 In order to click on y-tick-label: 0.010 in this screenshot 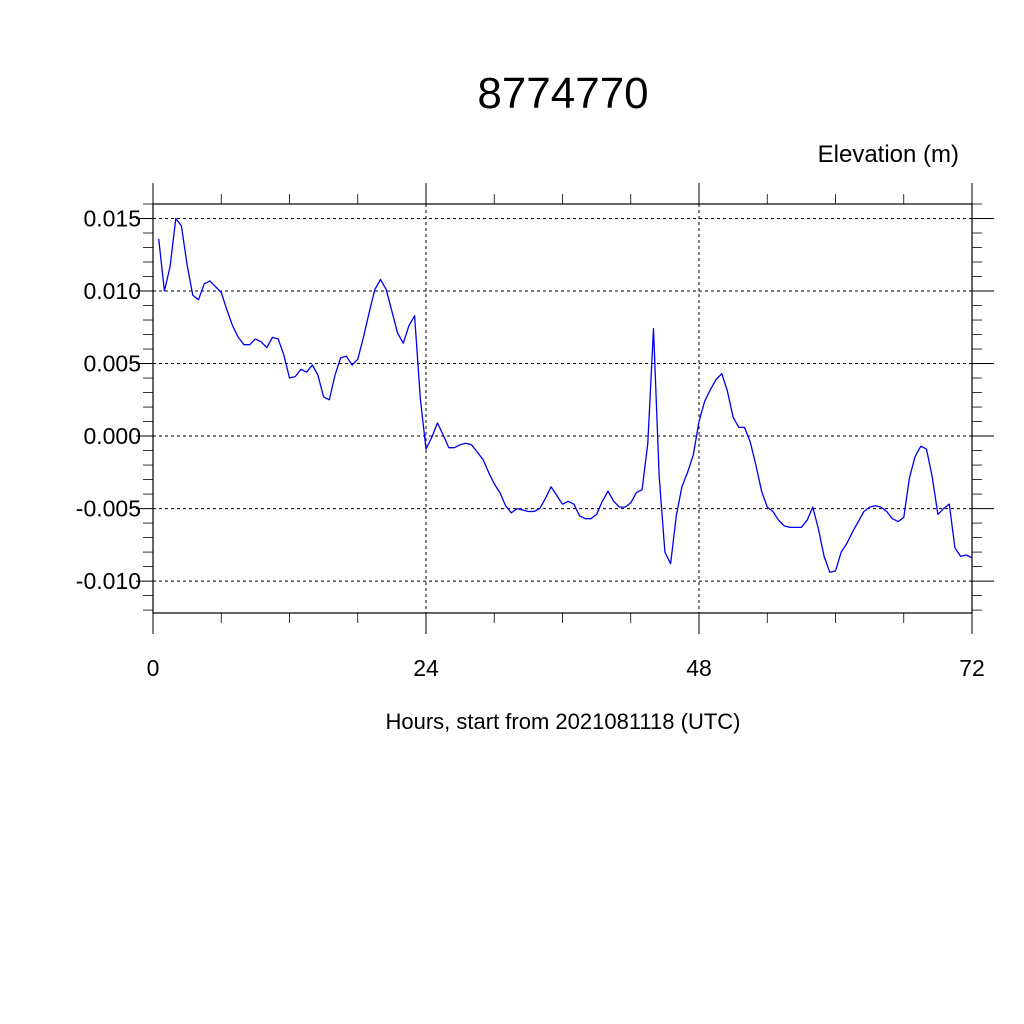, I will do `click(112, 291)`.